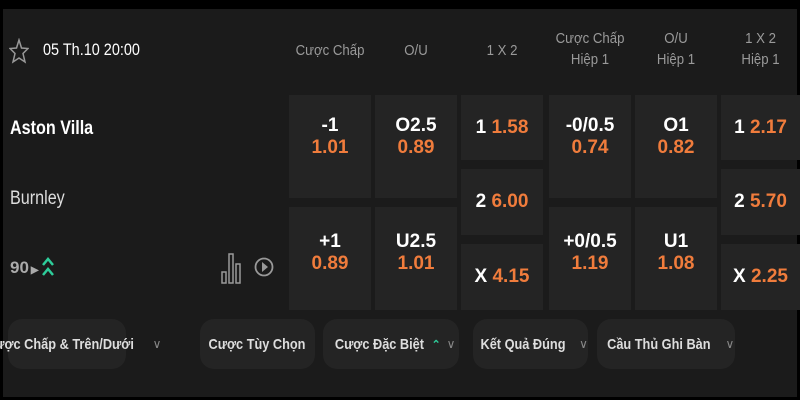 This screenshot has height=400, width=800. What do you see at coordinates (502, 277) in the screenshot?
I see `odds-cell-1x2-draw: X 4.15` at bounding box center [502, 277].